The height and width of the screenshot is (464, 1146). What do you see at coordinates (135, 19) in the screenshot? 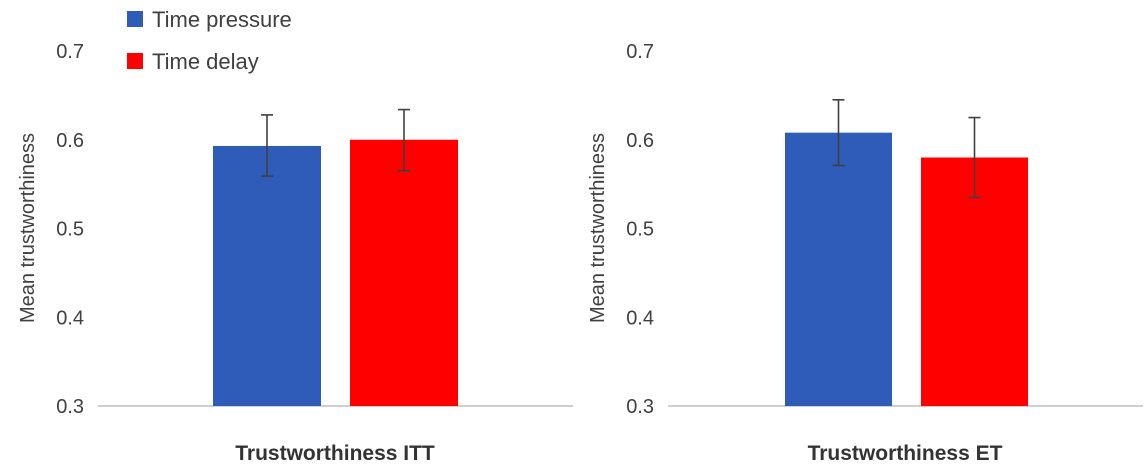
I see `legend-swatch-time-pressure` at bounding box center [135, 19].